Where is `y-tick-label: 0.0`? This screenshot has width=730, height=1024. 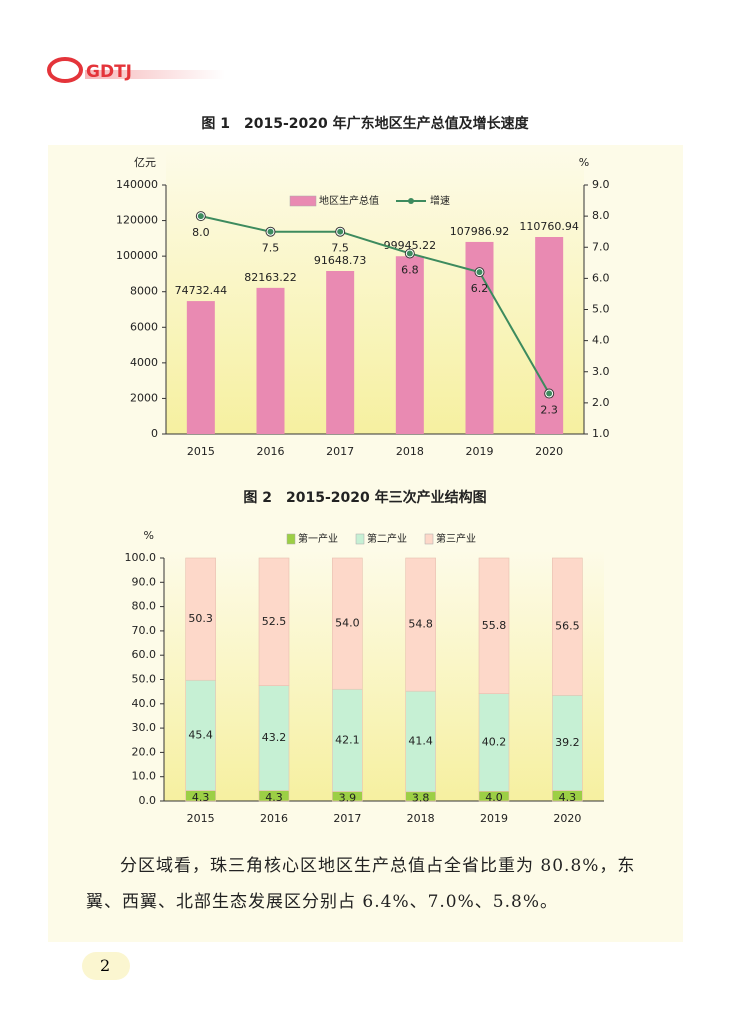 y-tick-label: 0.0 is located at coordinates (148, 800).